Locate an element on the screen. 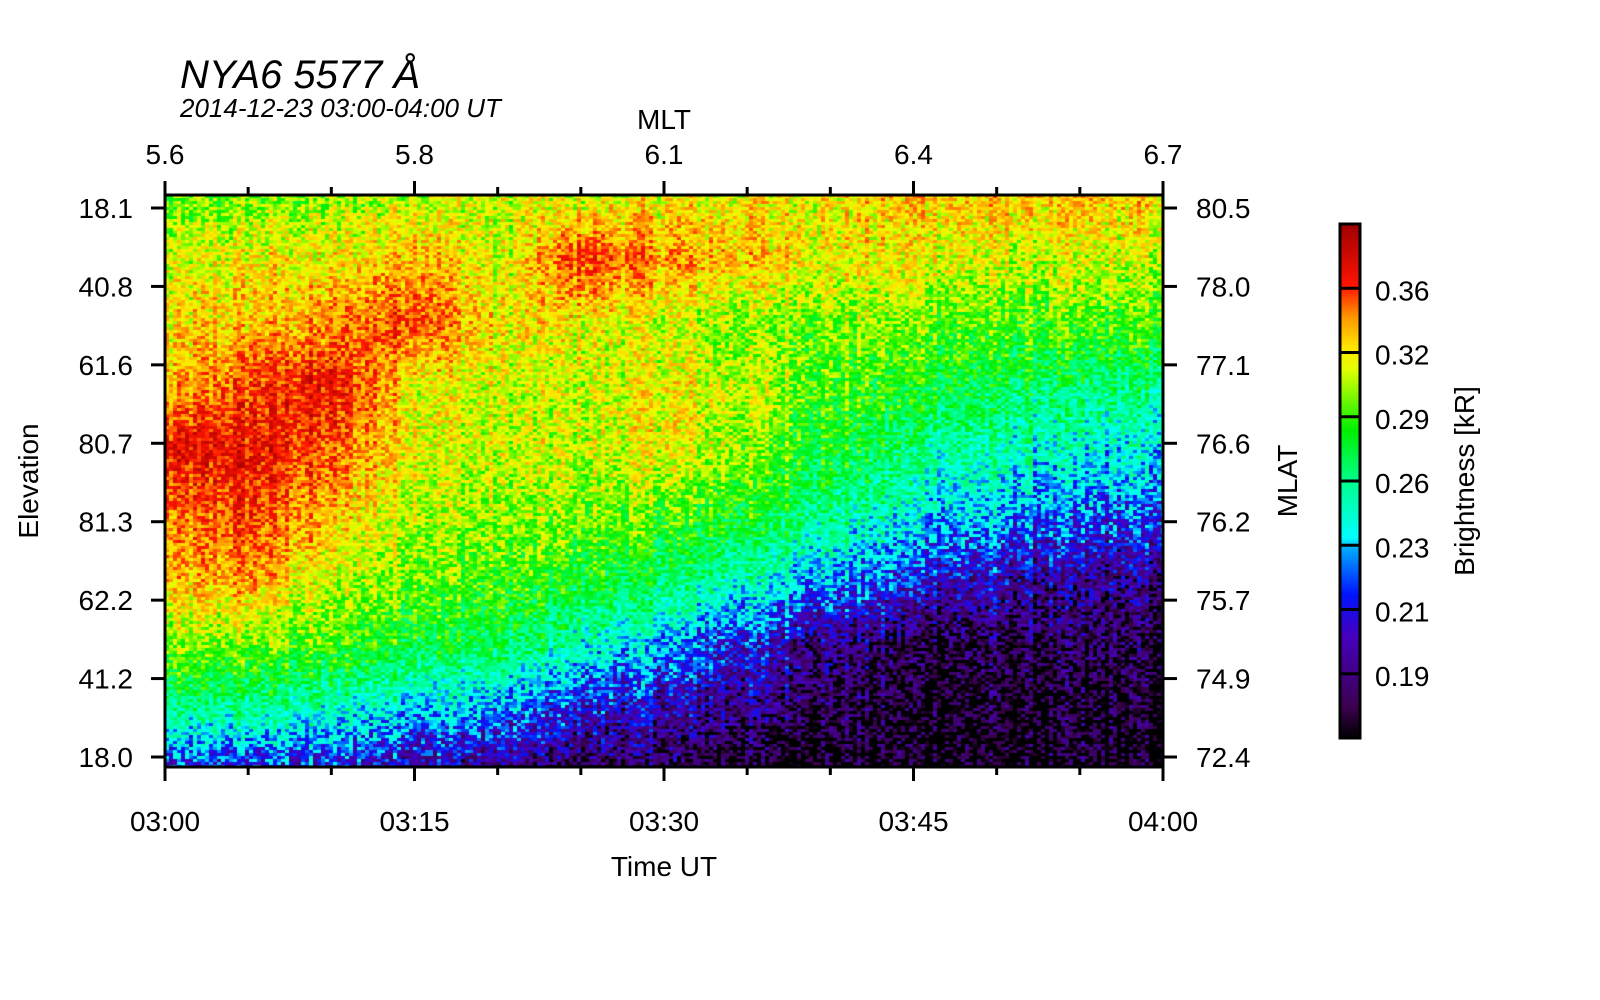  colorbar-tick-label: 0.19 is located at coordinates (1402, 676).